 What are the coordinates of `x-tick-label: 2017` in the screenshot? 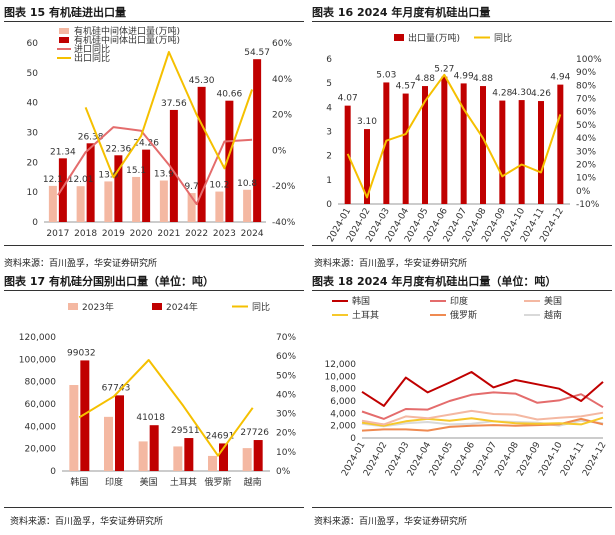 It's located at (57, 234).